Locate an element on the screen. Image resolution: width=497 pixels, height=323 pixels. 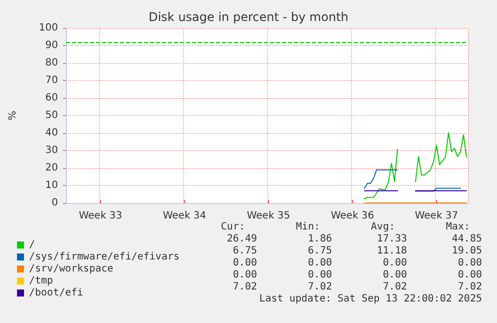
y-tick-label: 70 is located at coordinates (51, 80).